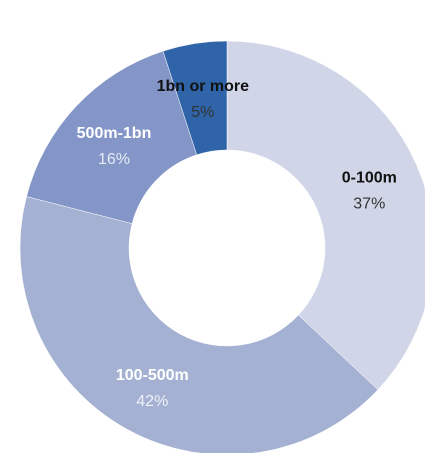 The height and width of the screenshot is (453, 425). Describe the element at coordinates (369, 177) in the screenshot. I see `slice-label-0-100m: 0-100m` at that location.